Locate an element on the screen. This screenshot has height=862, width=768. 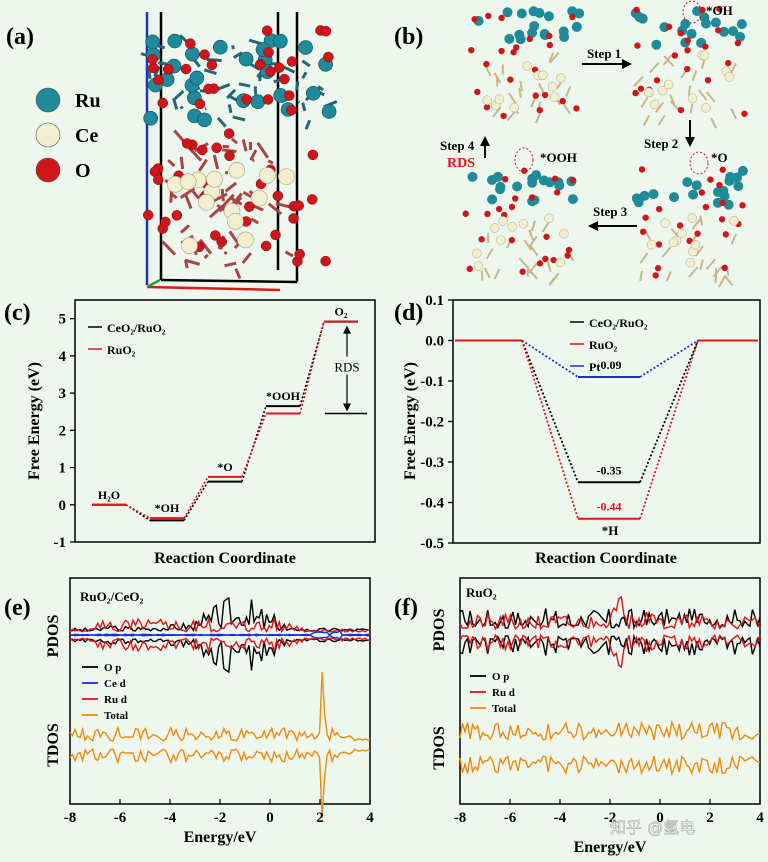
x-axis: -8 -6 -4 -2 0 2 4 is located at coordinates (219, 812).